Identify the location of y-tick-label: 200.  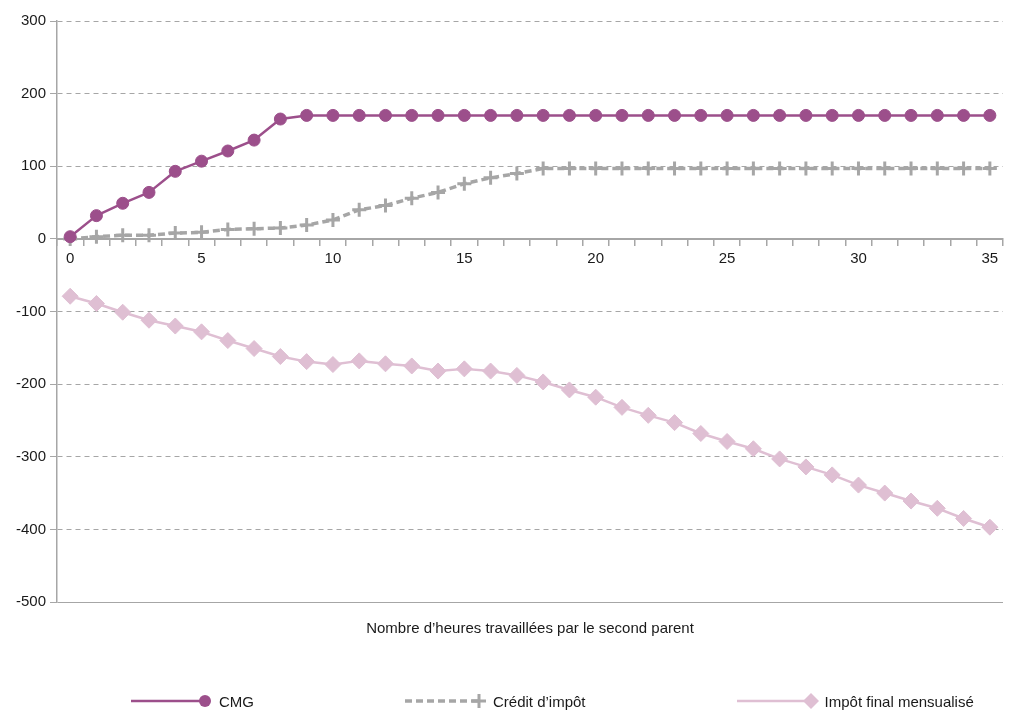
(33, 92).